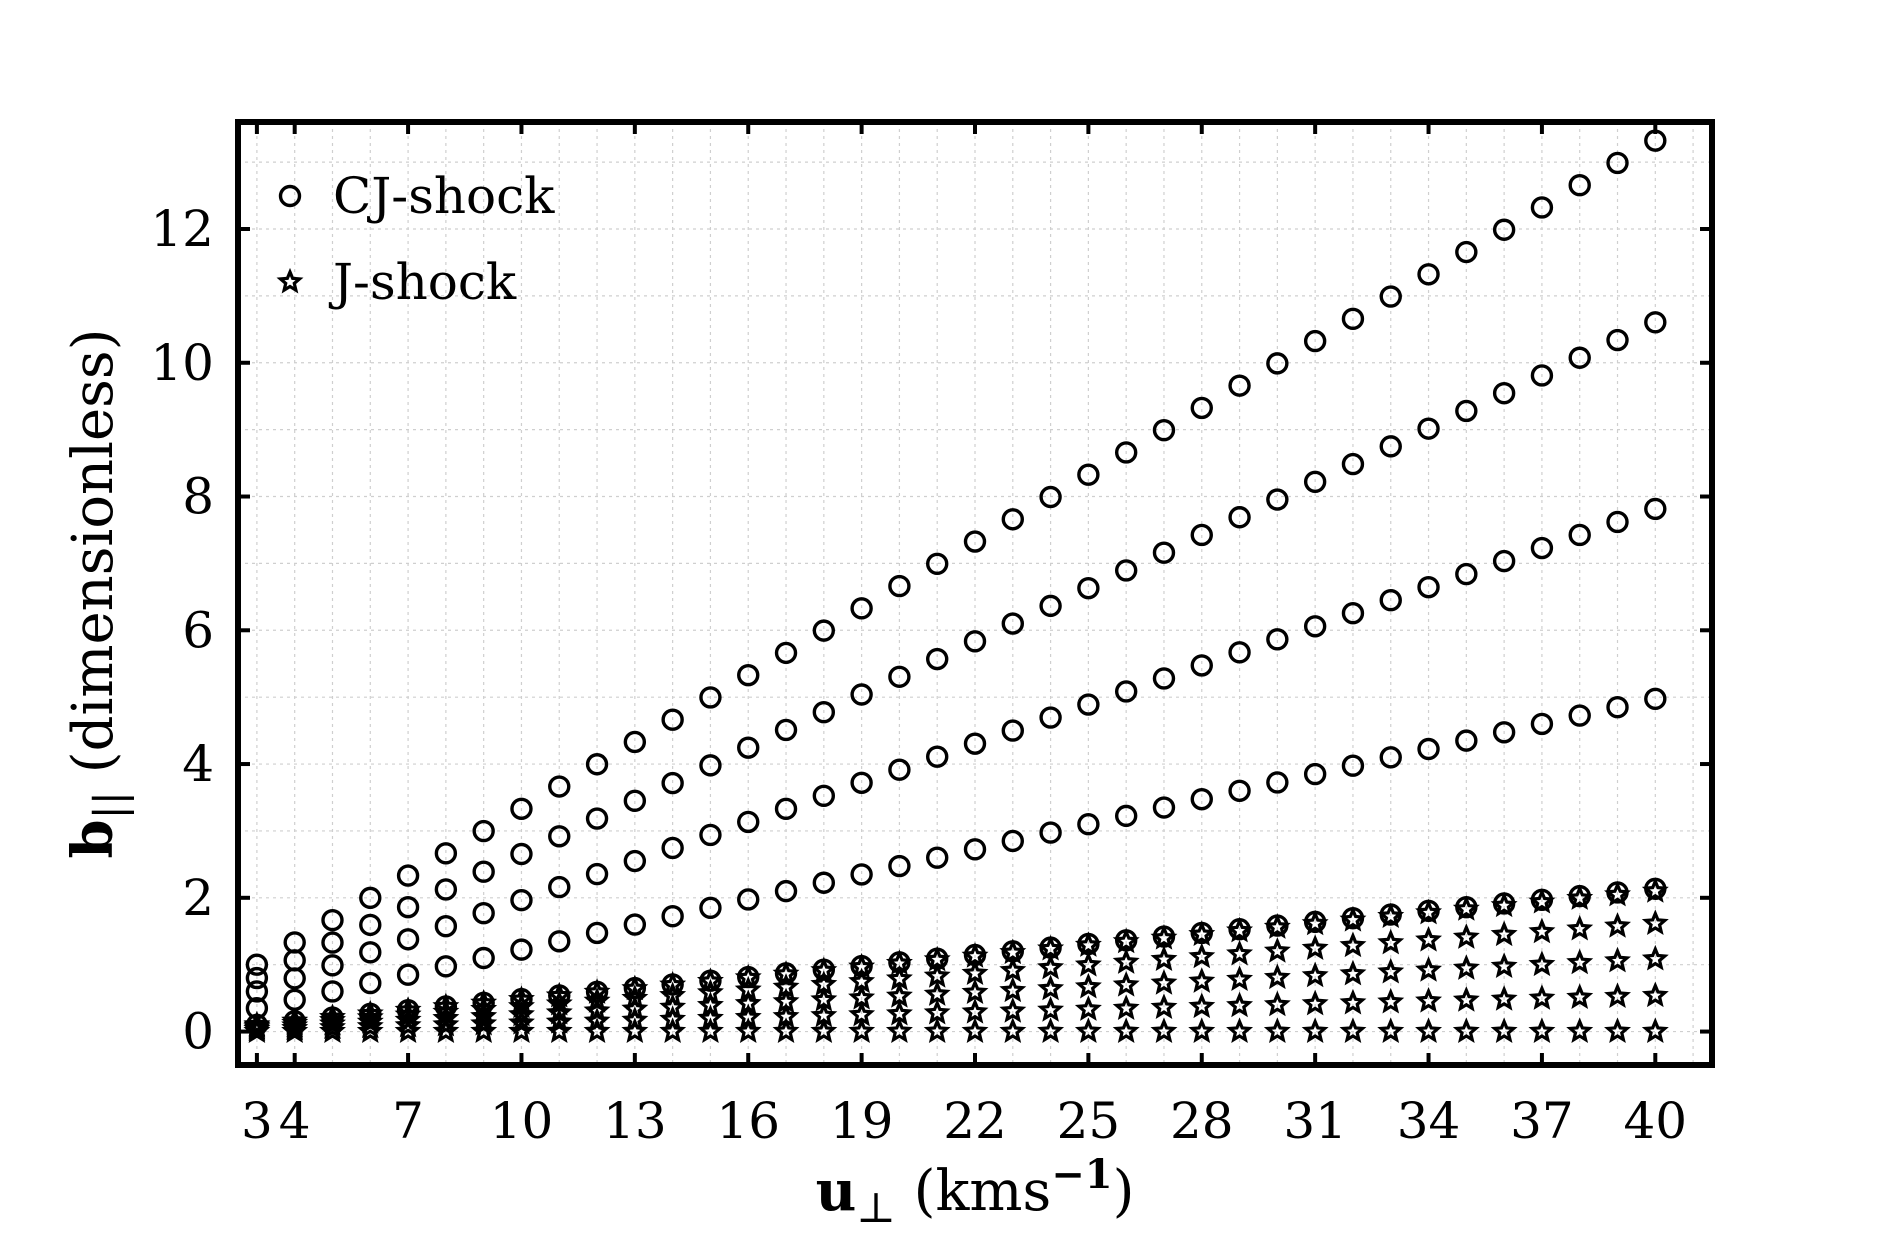 The width and height of the screenshot is (1881, 1242). I want to click on y-tick-label: 0, so click(198, 1032).